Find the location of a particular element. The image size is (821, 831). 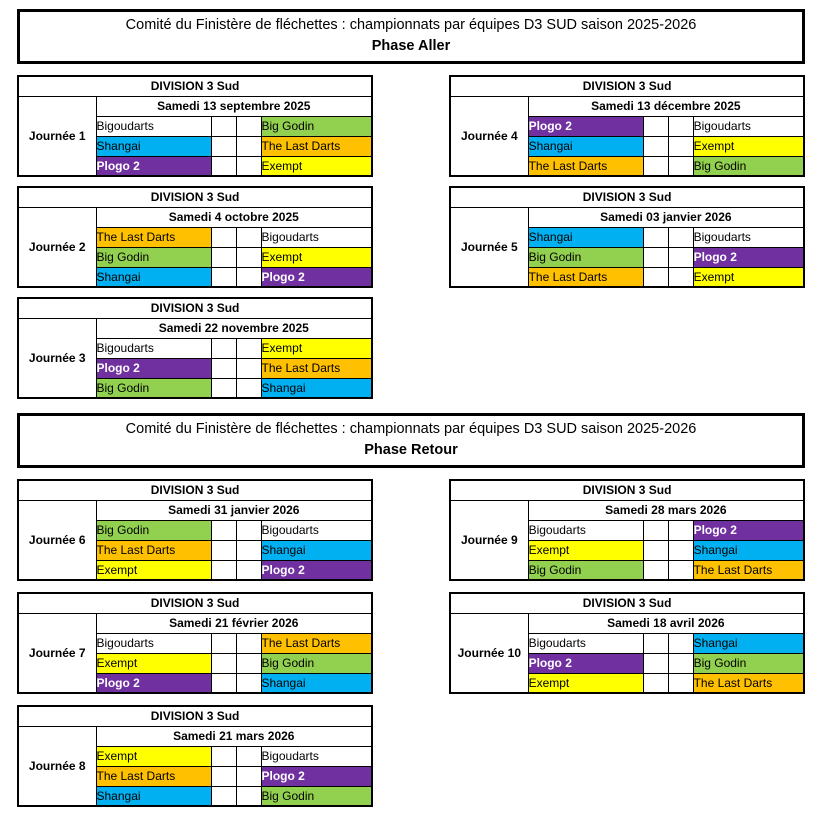

journee-label-cell: Journée 9 is located at coordinates (489, 540).